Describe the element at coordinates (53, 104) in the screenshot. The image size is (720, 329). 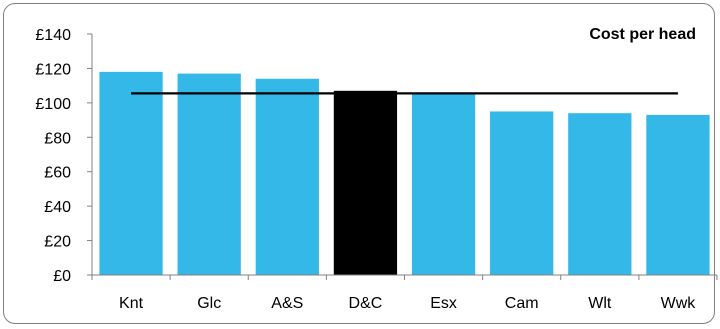
I see `y-tick-label: £100` at that location.